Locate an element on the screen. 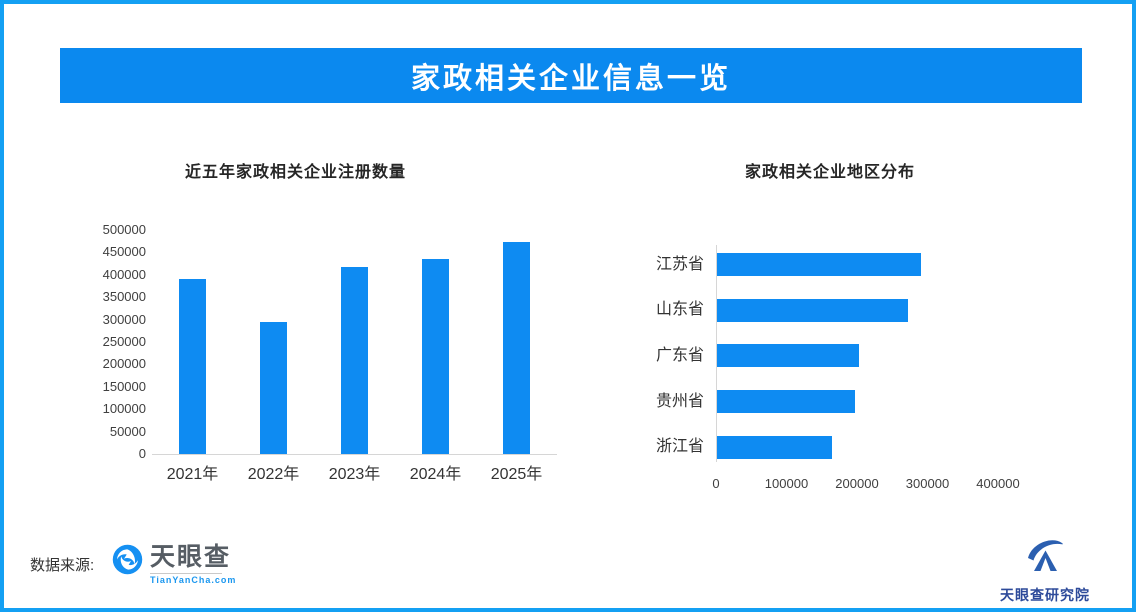  left-chart-y-tick-label: 100000 is located at coordinates (124, 409).